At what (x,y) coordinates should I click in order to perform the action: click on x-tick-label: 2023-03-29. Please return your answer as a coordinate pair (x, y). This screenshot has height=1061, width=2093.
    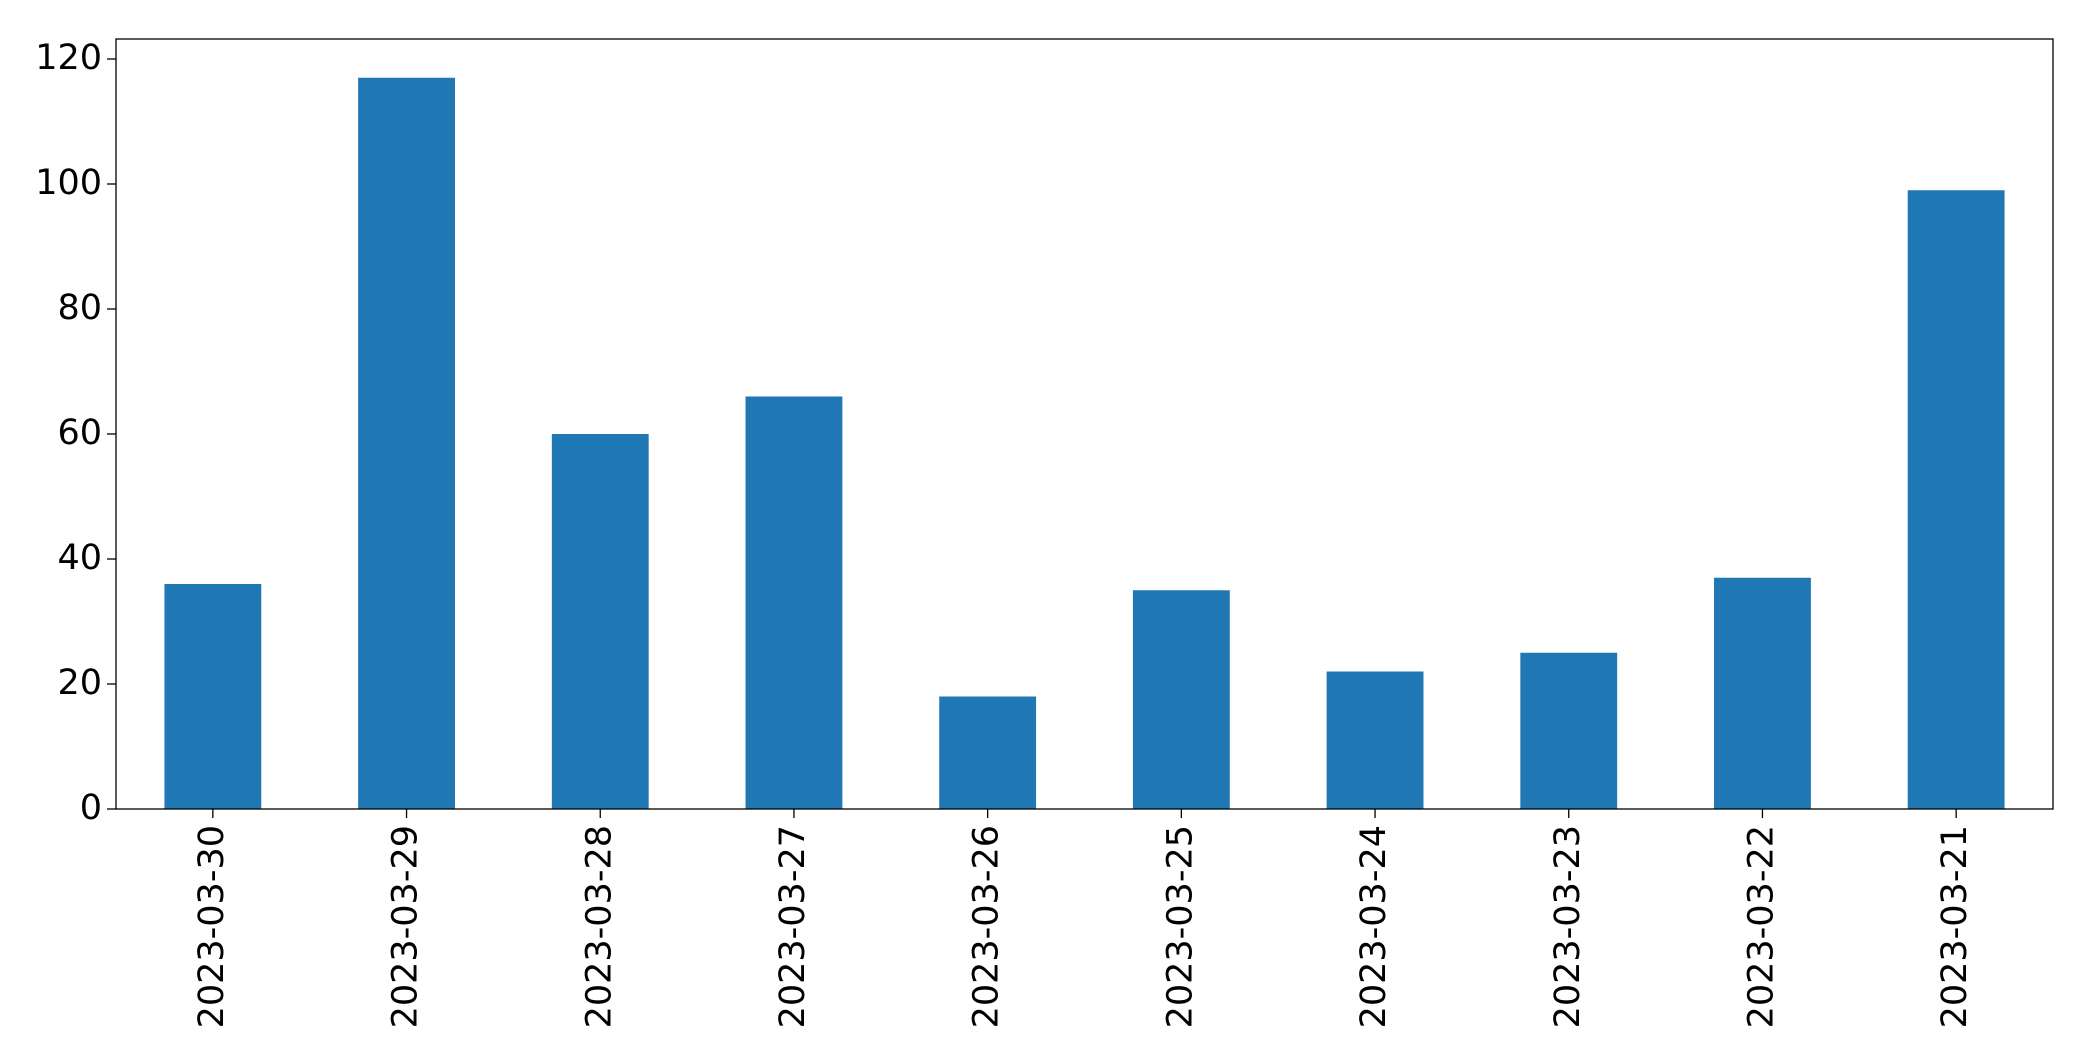
    Looking at the image, I should click on (406, 926).